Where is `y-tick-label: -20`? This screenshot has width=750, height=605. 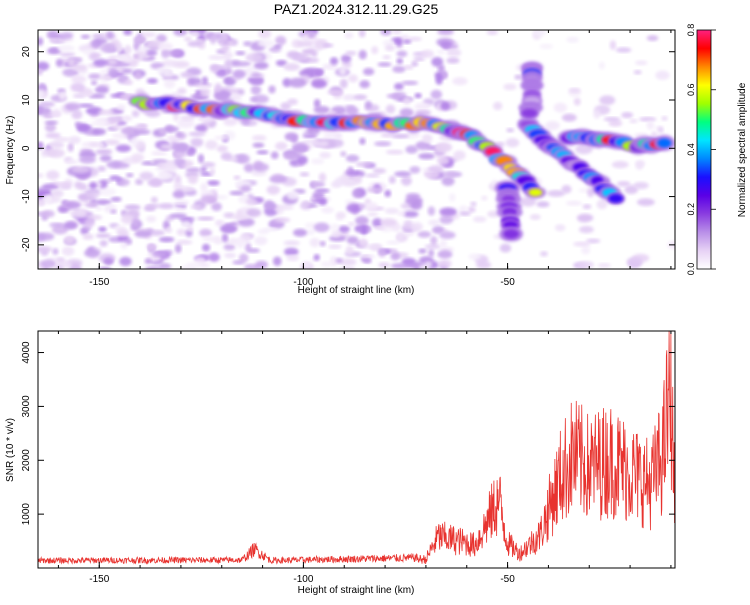
y-tick-label: -20 is located at coordinates (26, 244).